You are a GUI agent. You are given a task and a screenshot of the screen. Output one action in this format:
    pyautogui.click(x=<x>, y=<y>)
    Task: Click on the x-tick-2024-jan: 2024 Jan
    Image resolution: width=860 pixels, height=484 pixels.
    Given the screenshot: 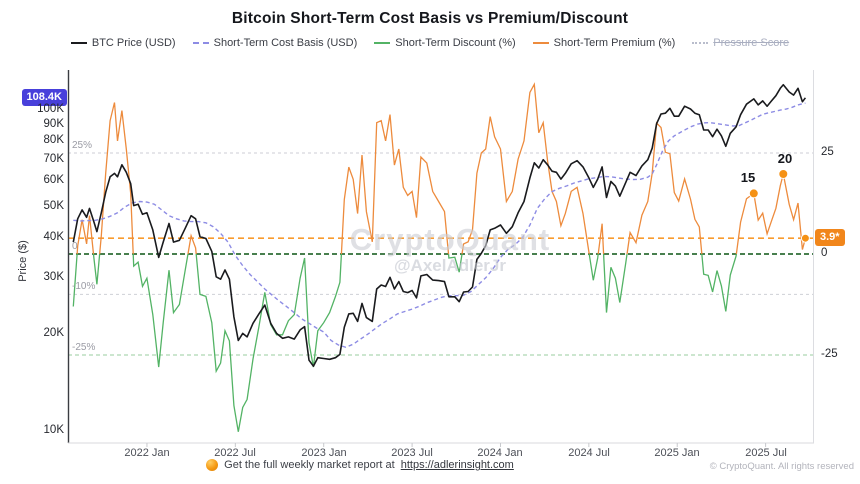 What is the action you would take?
    pyautogui.click(x=500, y=453)
    